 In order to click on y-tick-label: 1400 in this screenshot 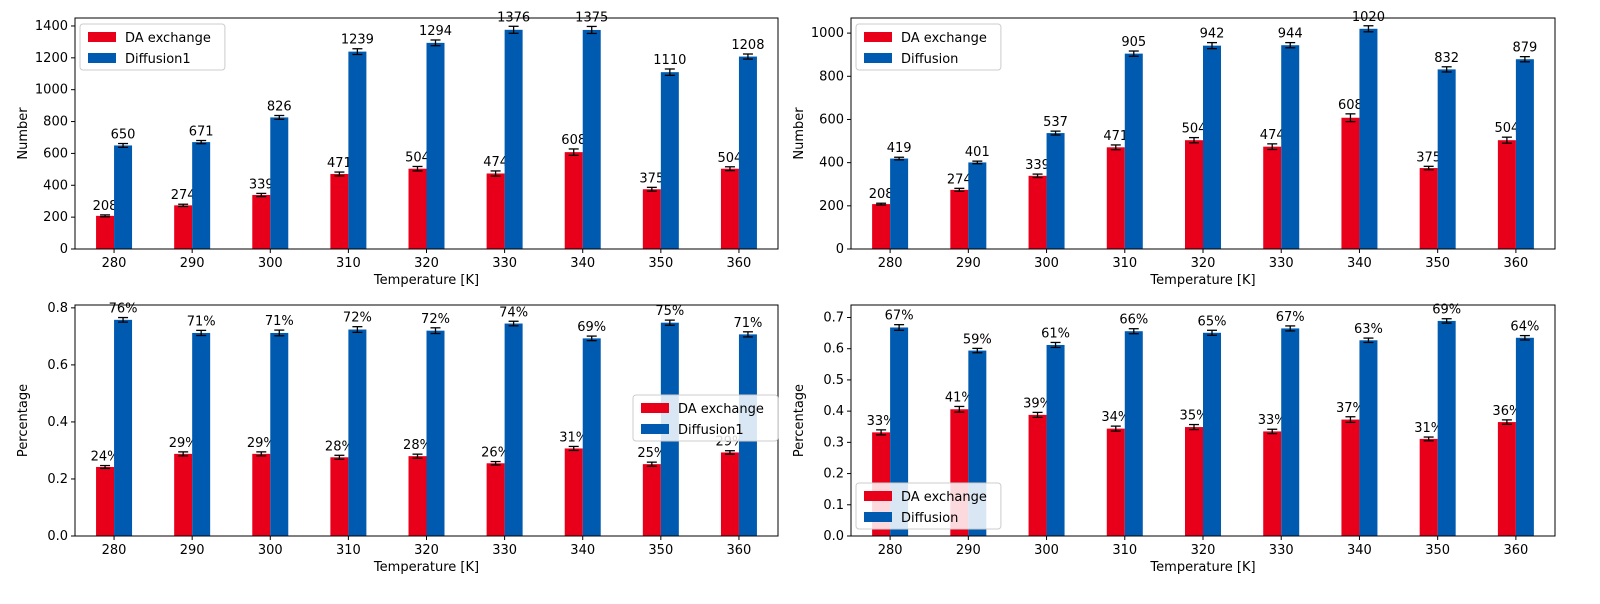, I will do `click(51, 26)`.